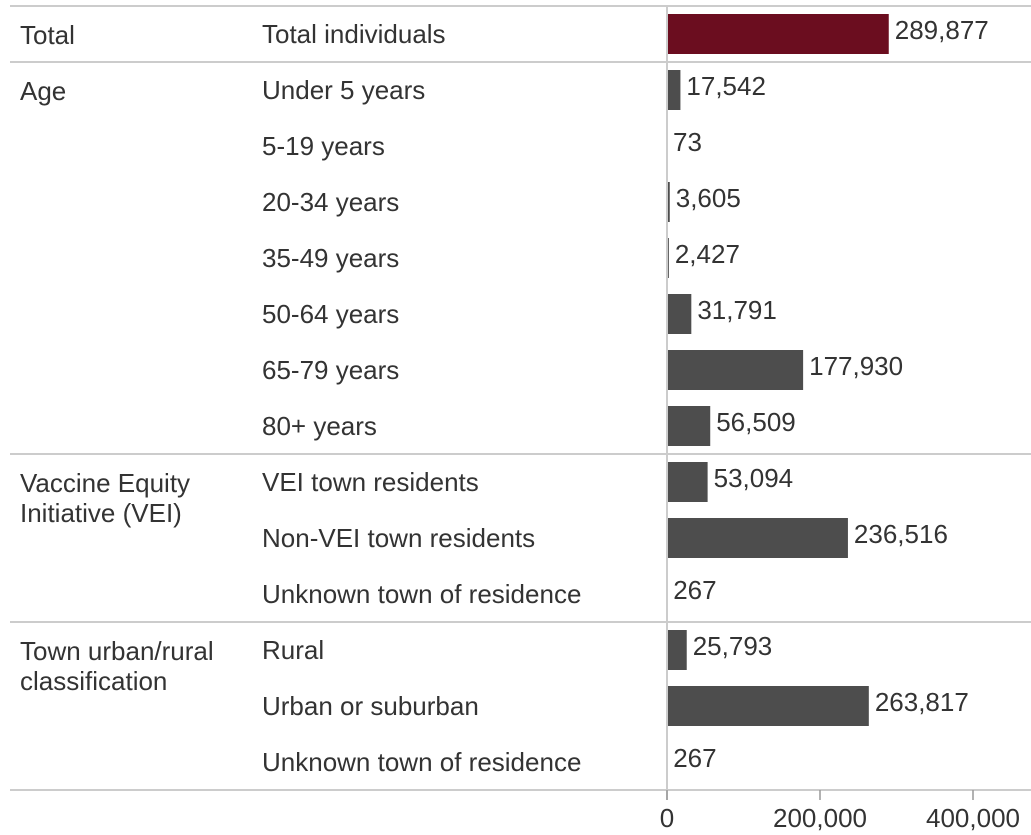 The width and height of the screenshot is (1031, 835). What do you see at coordinates (707, 254) in the screenshot?
I see `value-label: 2,427` at bounding box center [707, 254].